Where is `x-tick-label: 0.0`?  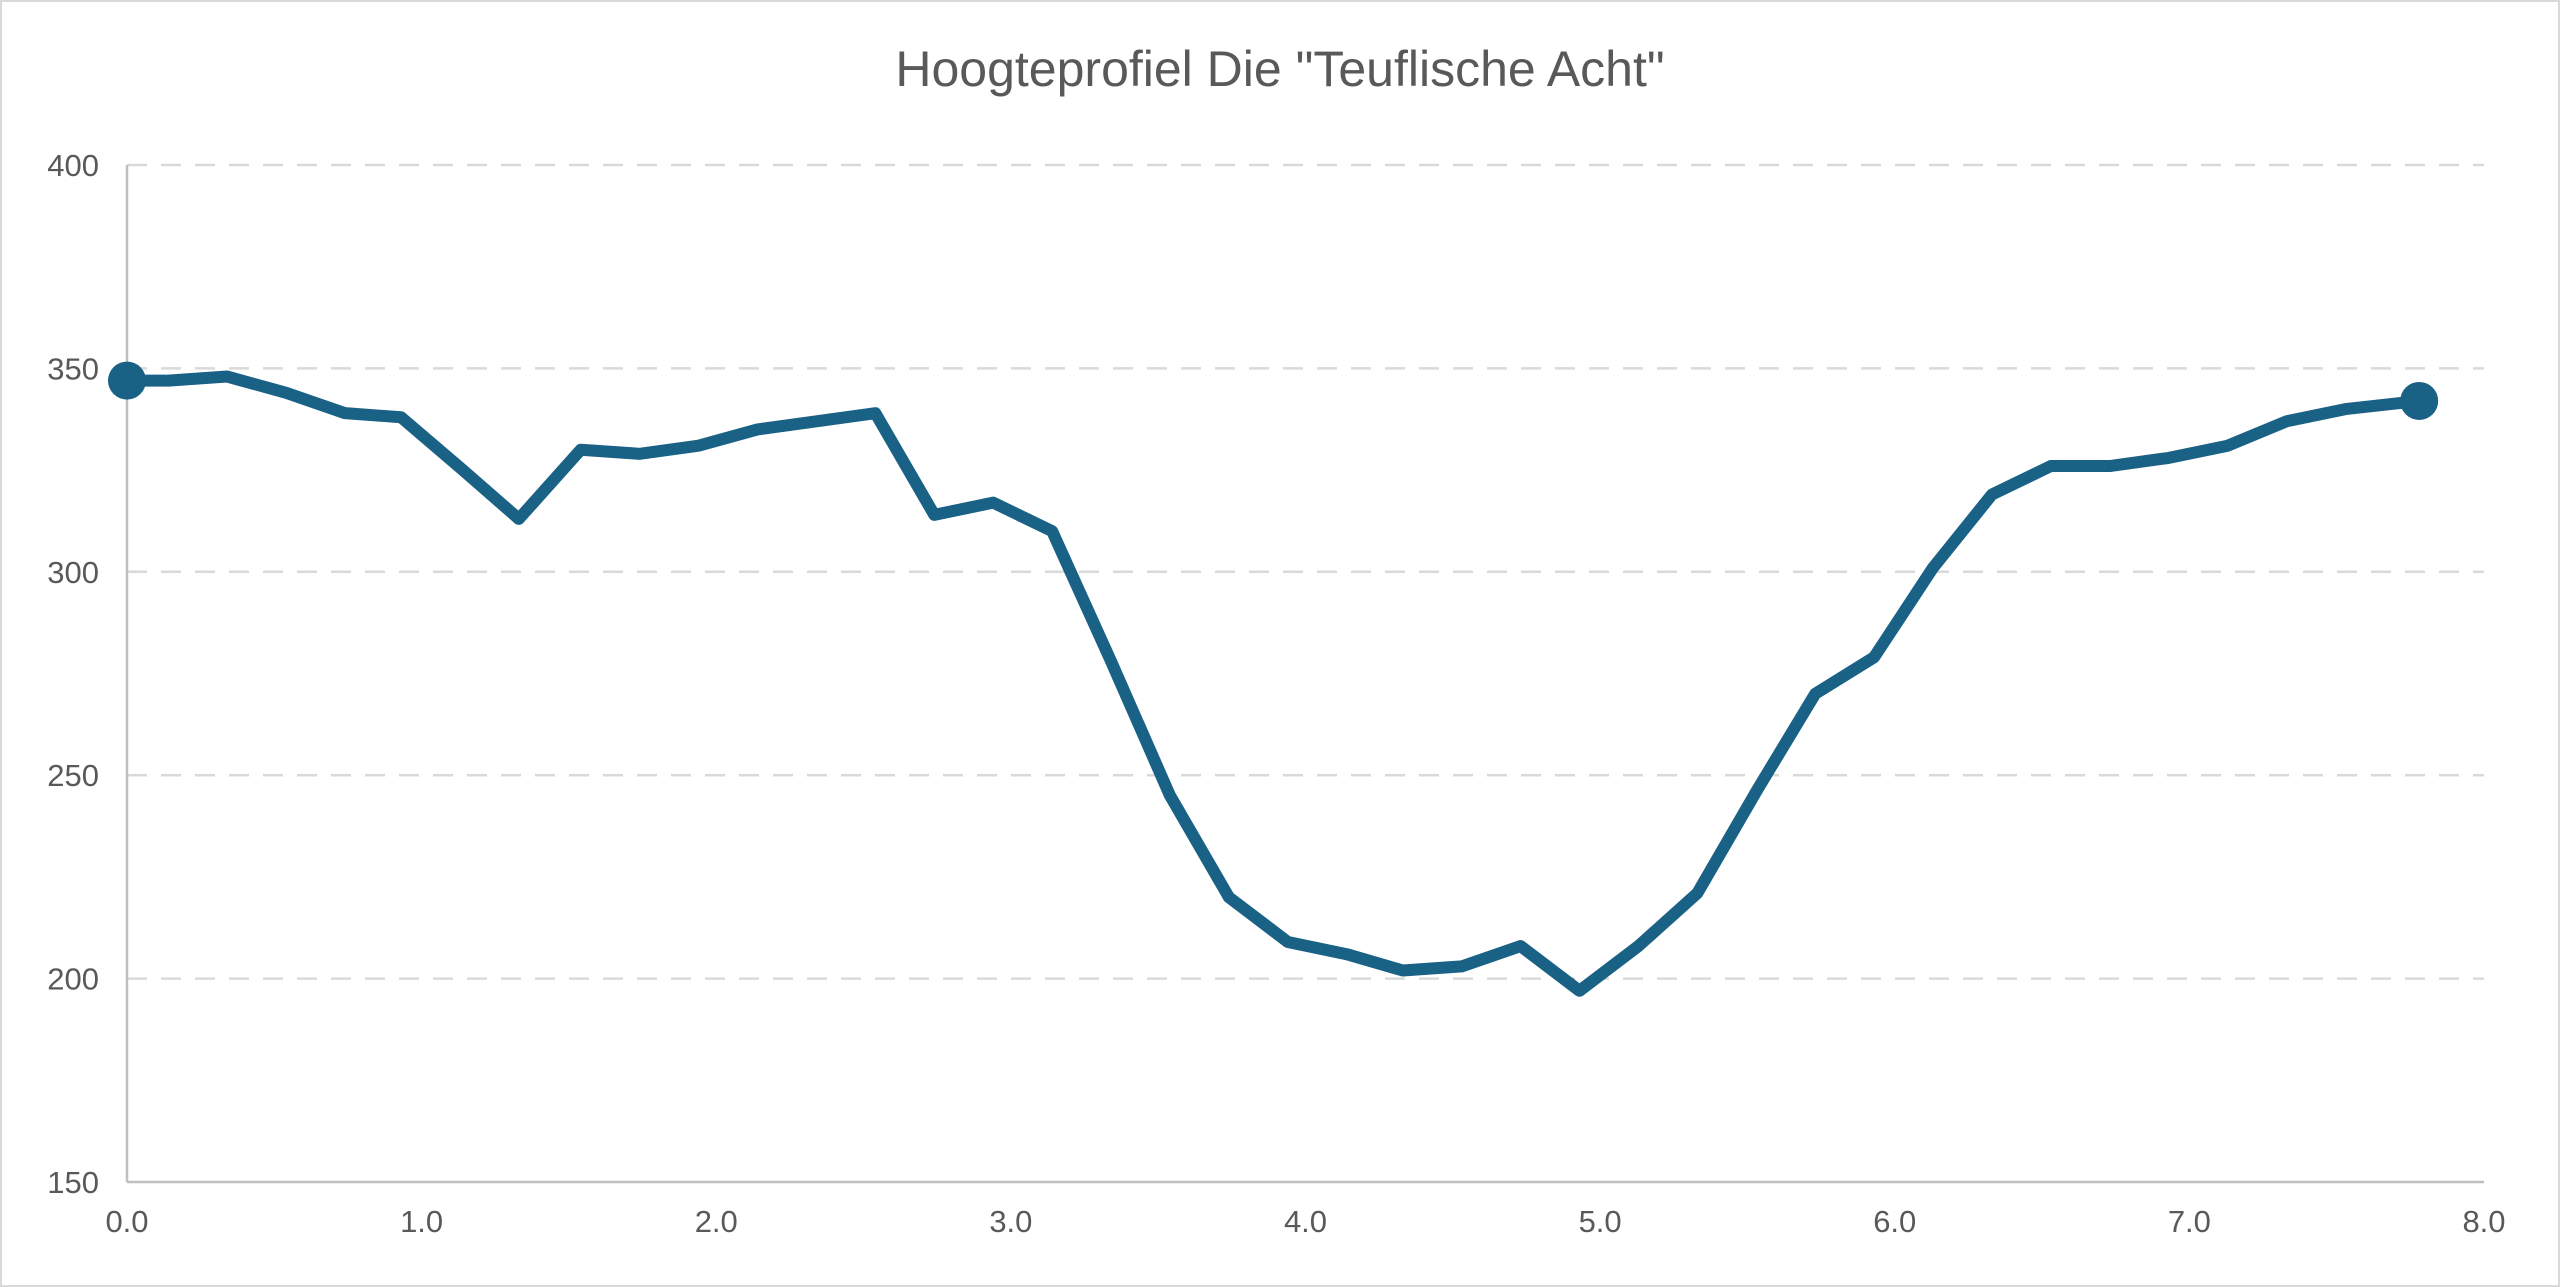 x-tick-label: 0.0 is located at coordinates (126, 1221).